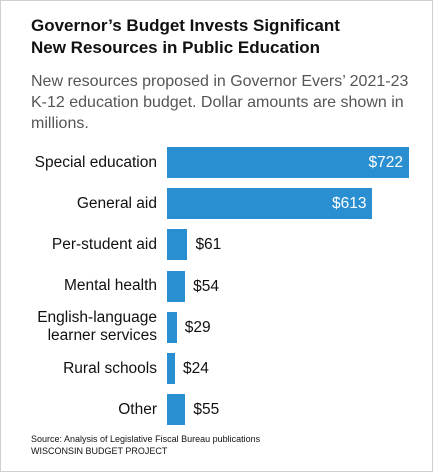 Image resolution: width=433 pixels, height=472 pixels. I want to click on category-label: Mental health, so click(110, 286).